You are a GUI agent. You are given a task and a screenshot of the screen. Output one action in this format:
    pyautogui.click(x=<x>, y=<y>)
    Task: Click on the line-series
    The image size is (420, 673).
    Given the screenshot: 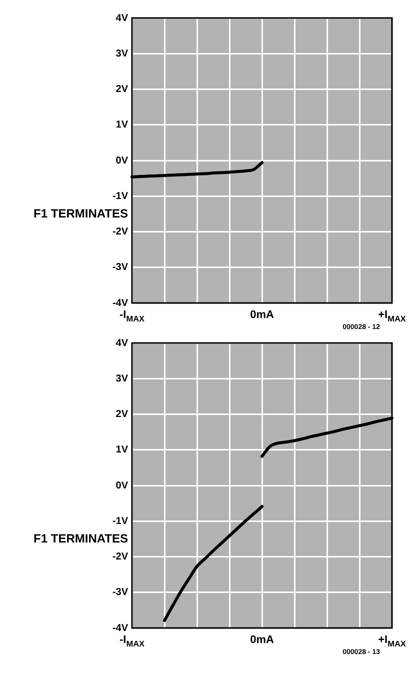 What is the action you would take?
    pyautogui.click(x=213, y=563)
    